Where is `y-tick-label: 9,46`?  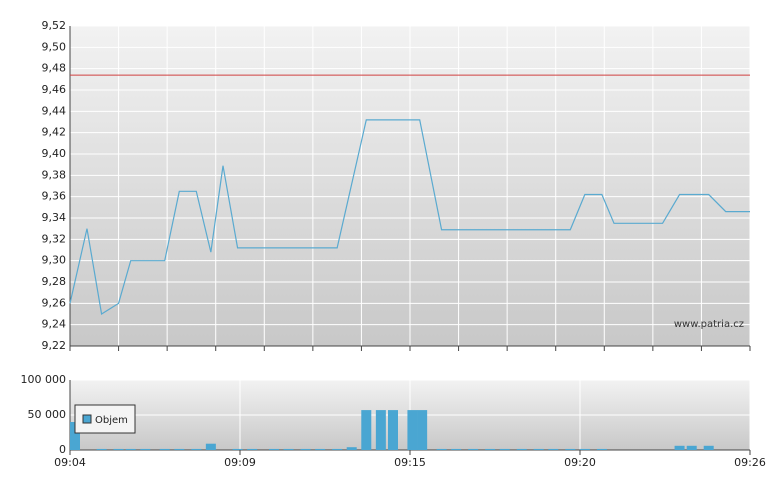 y-tick-label: 9,46 is located at coordinates (54, 89).